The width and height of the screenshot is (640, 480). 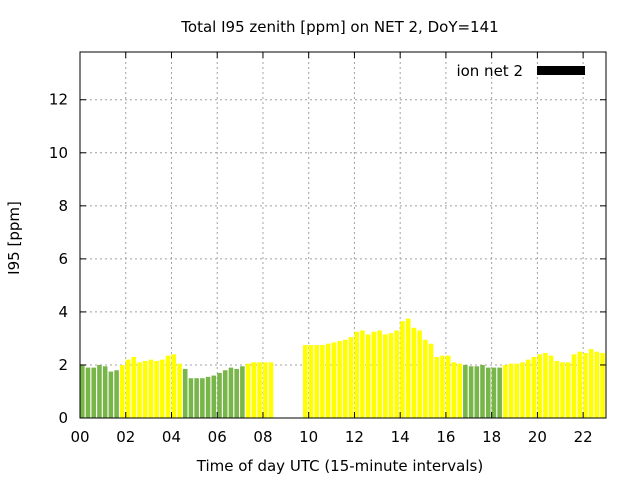 I want to click on x-tick-label: 22, so click(x=583, y=437).